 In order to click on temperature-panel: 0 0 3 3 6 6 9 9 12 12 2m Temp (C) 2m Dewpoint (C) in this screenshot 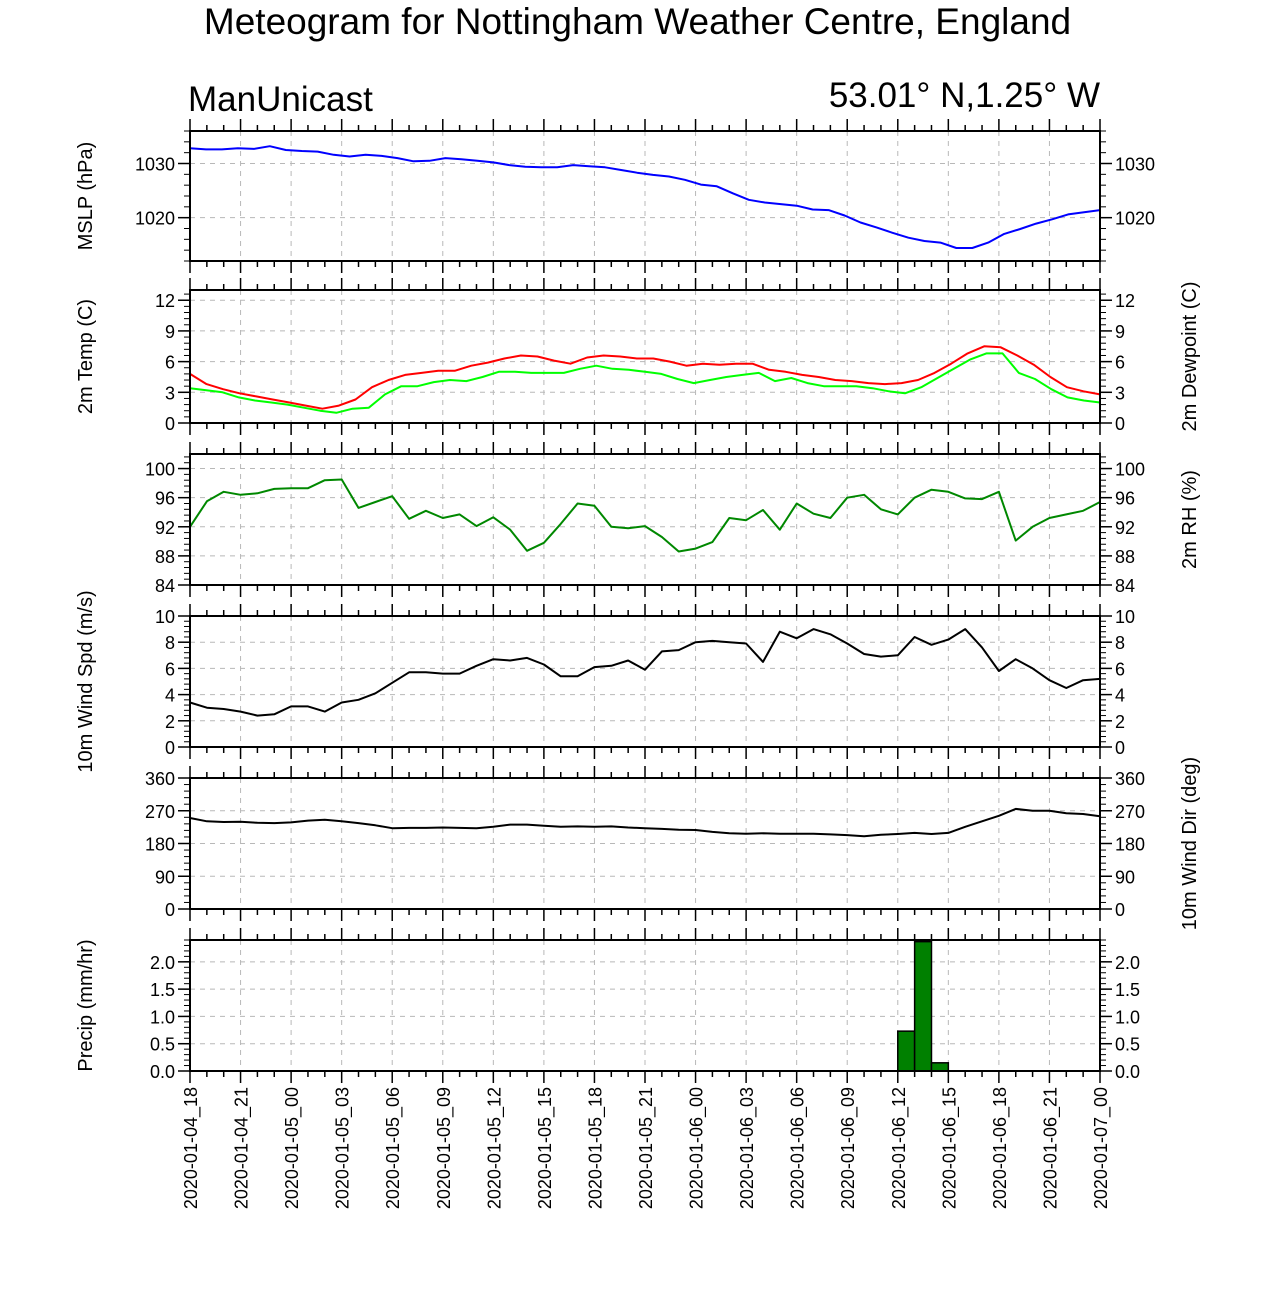, I will do `click(638, 356)`.